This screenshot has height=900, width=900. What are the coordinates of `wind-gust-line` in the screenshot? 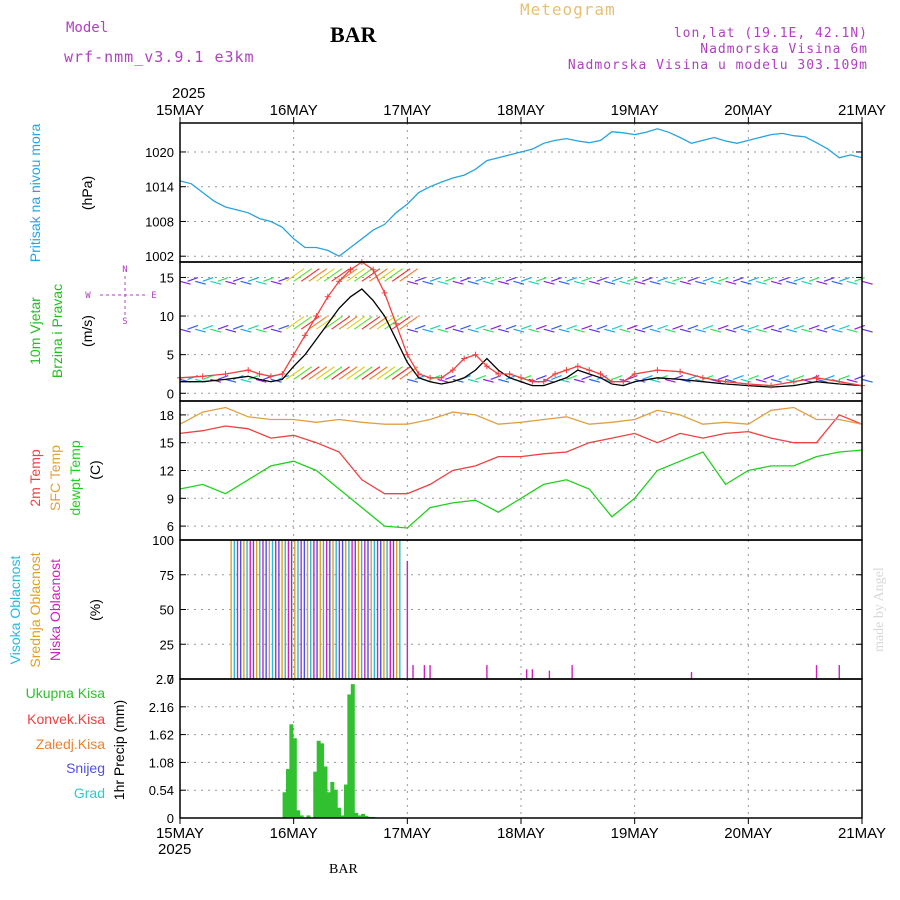 It's located at (521, 324).